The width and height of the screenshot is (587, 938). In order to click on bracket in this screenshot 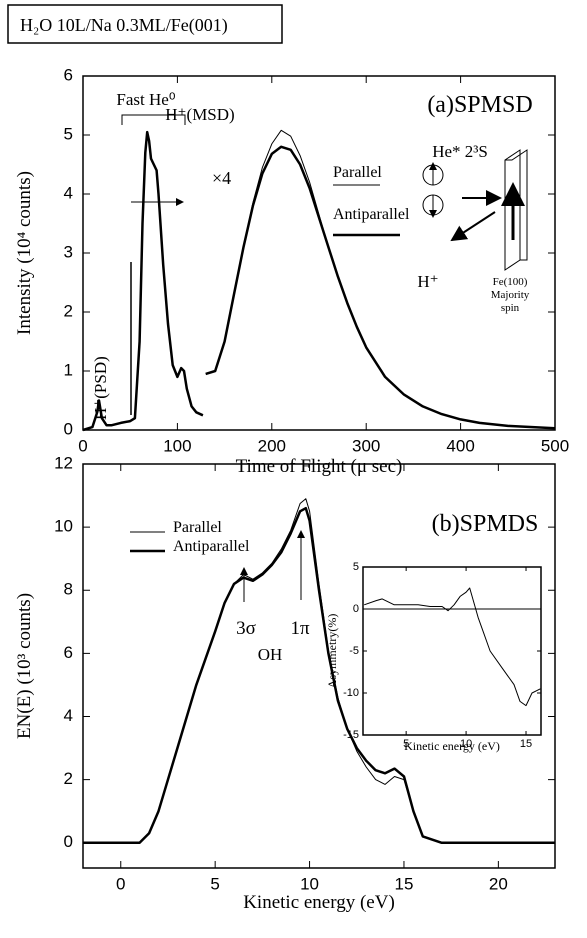, I will do `click(153, 119)`.